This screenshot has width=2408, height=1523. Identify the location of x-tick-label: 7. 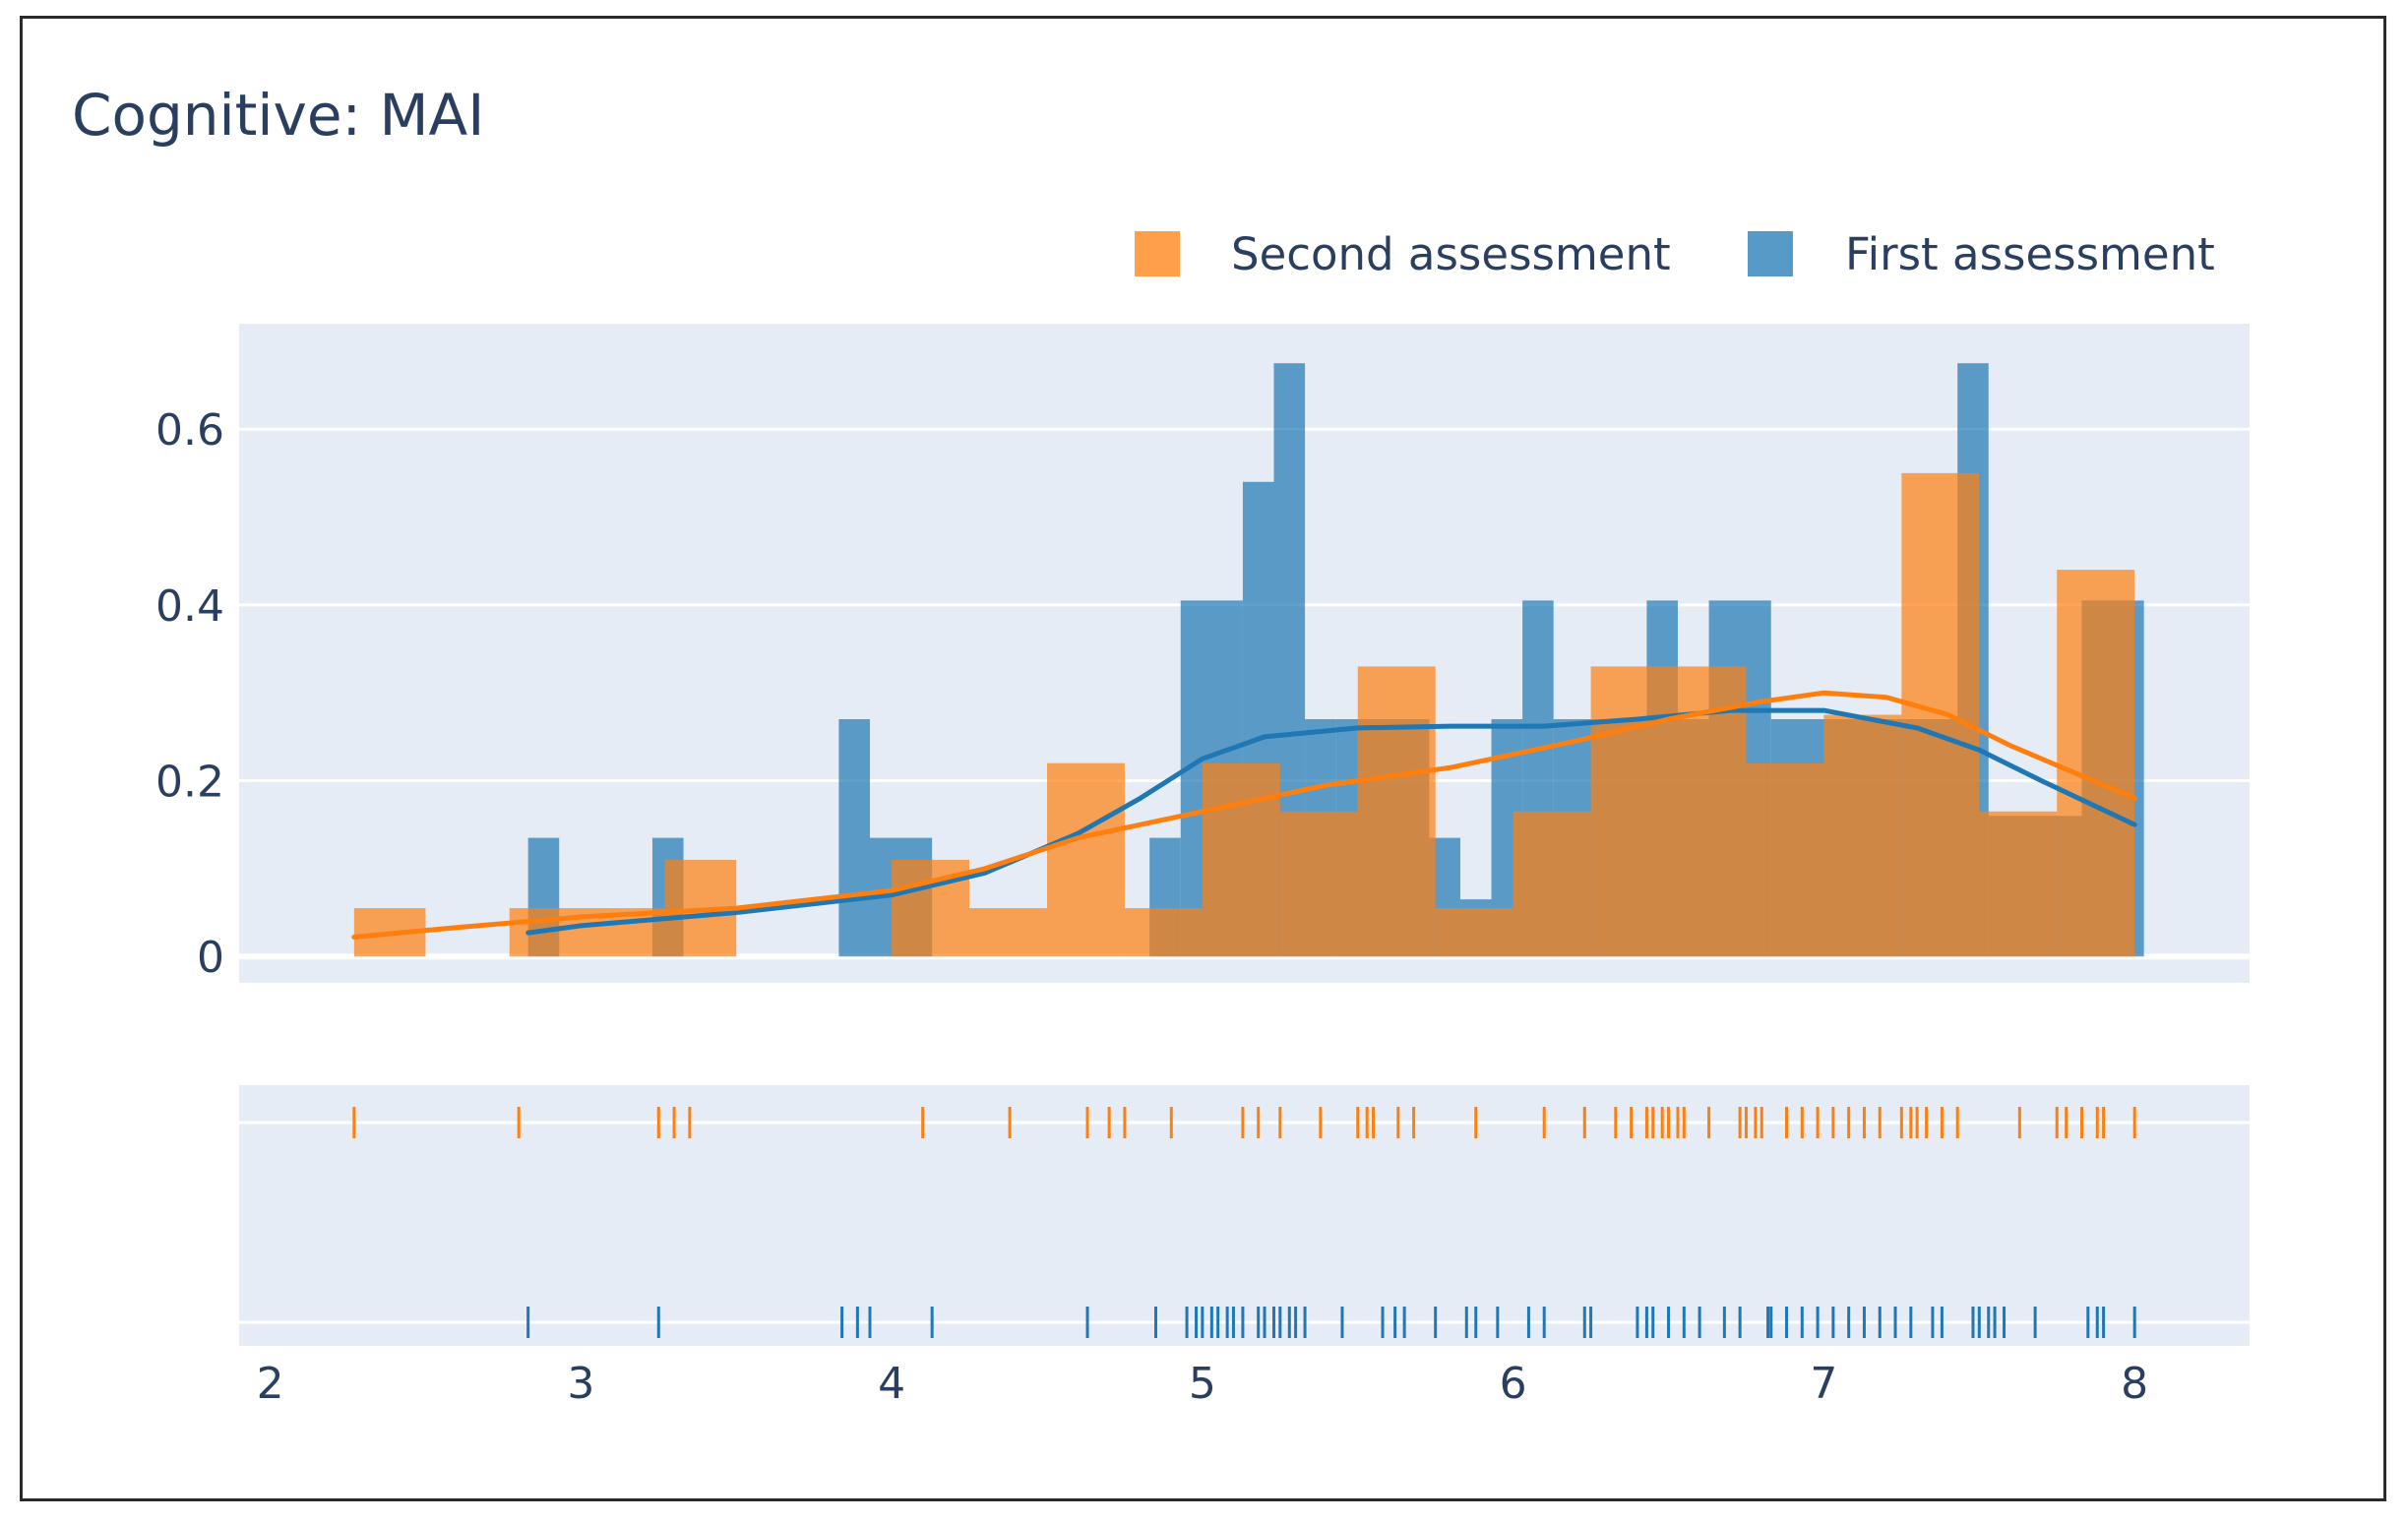
(1823, 1384).